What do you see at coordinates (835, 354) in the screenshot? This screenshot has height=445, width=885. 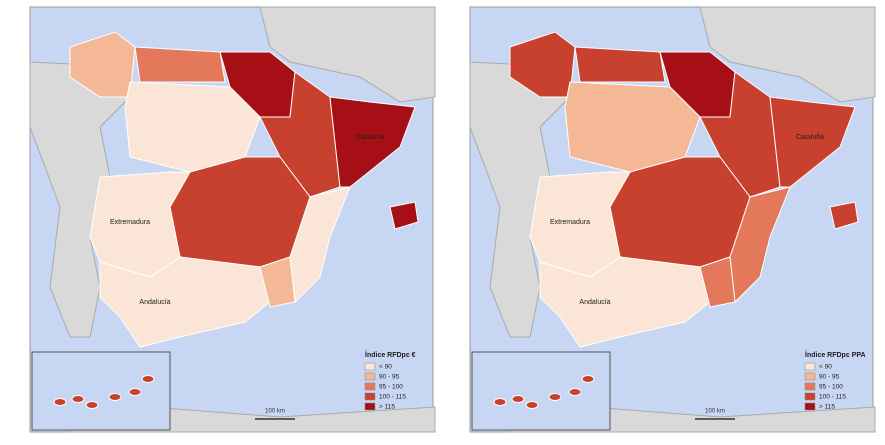 I see `legend-title: Índice RFDpc PPA` at bounding box center [835, 354].